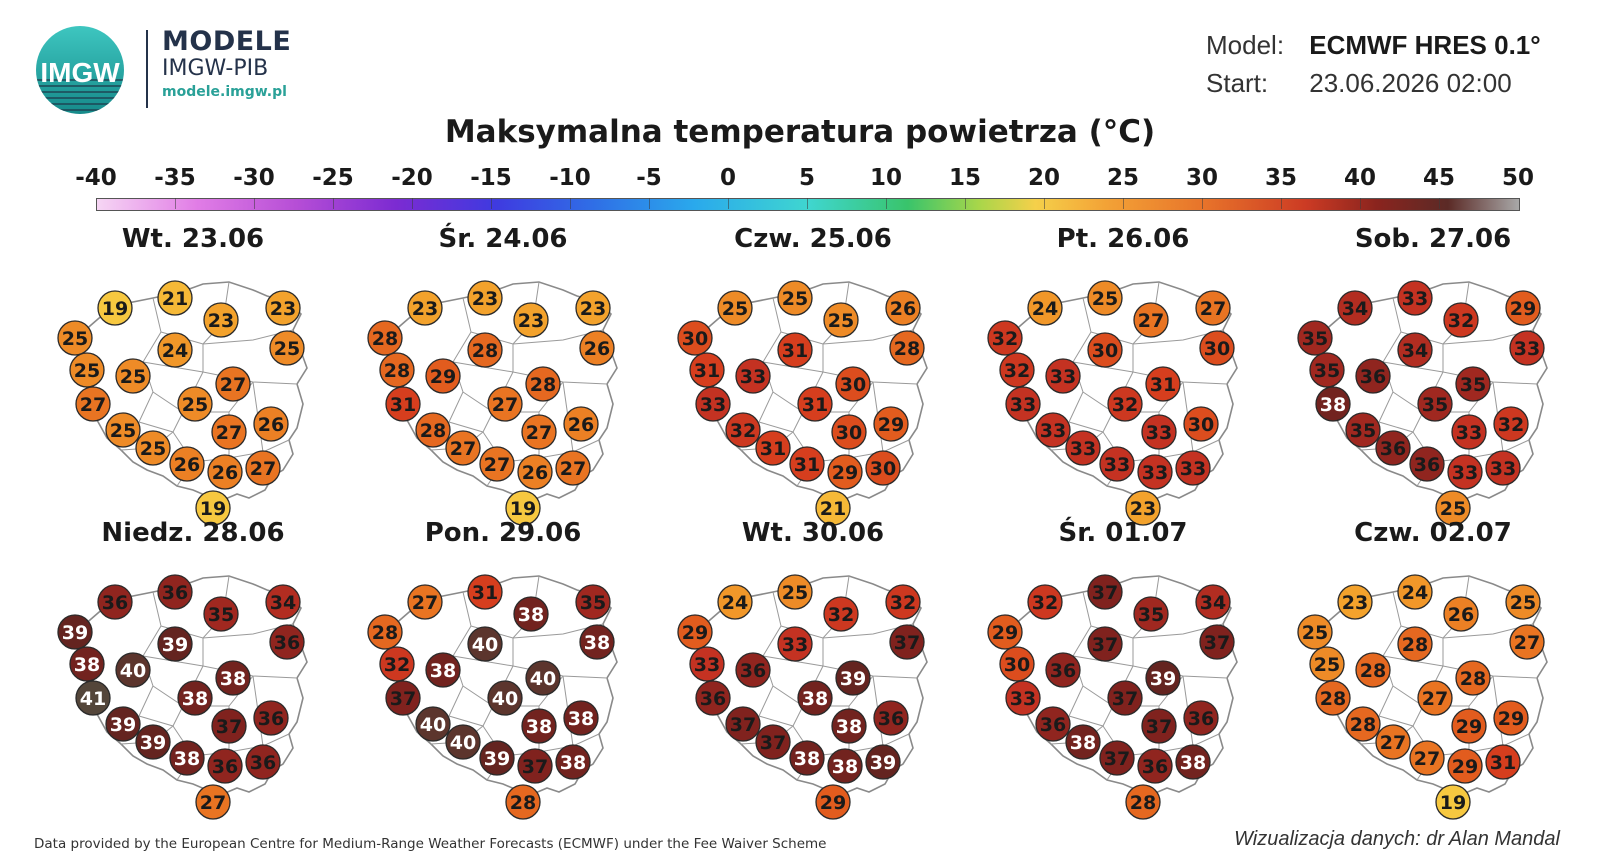 Image resolution: width=1600 pixels, height=857 pixels. Describe the element at coordinates (505, 698) in the screenshot. I see `city-temperature-marker: 40` at that location.